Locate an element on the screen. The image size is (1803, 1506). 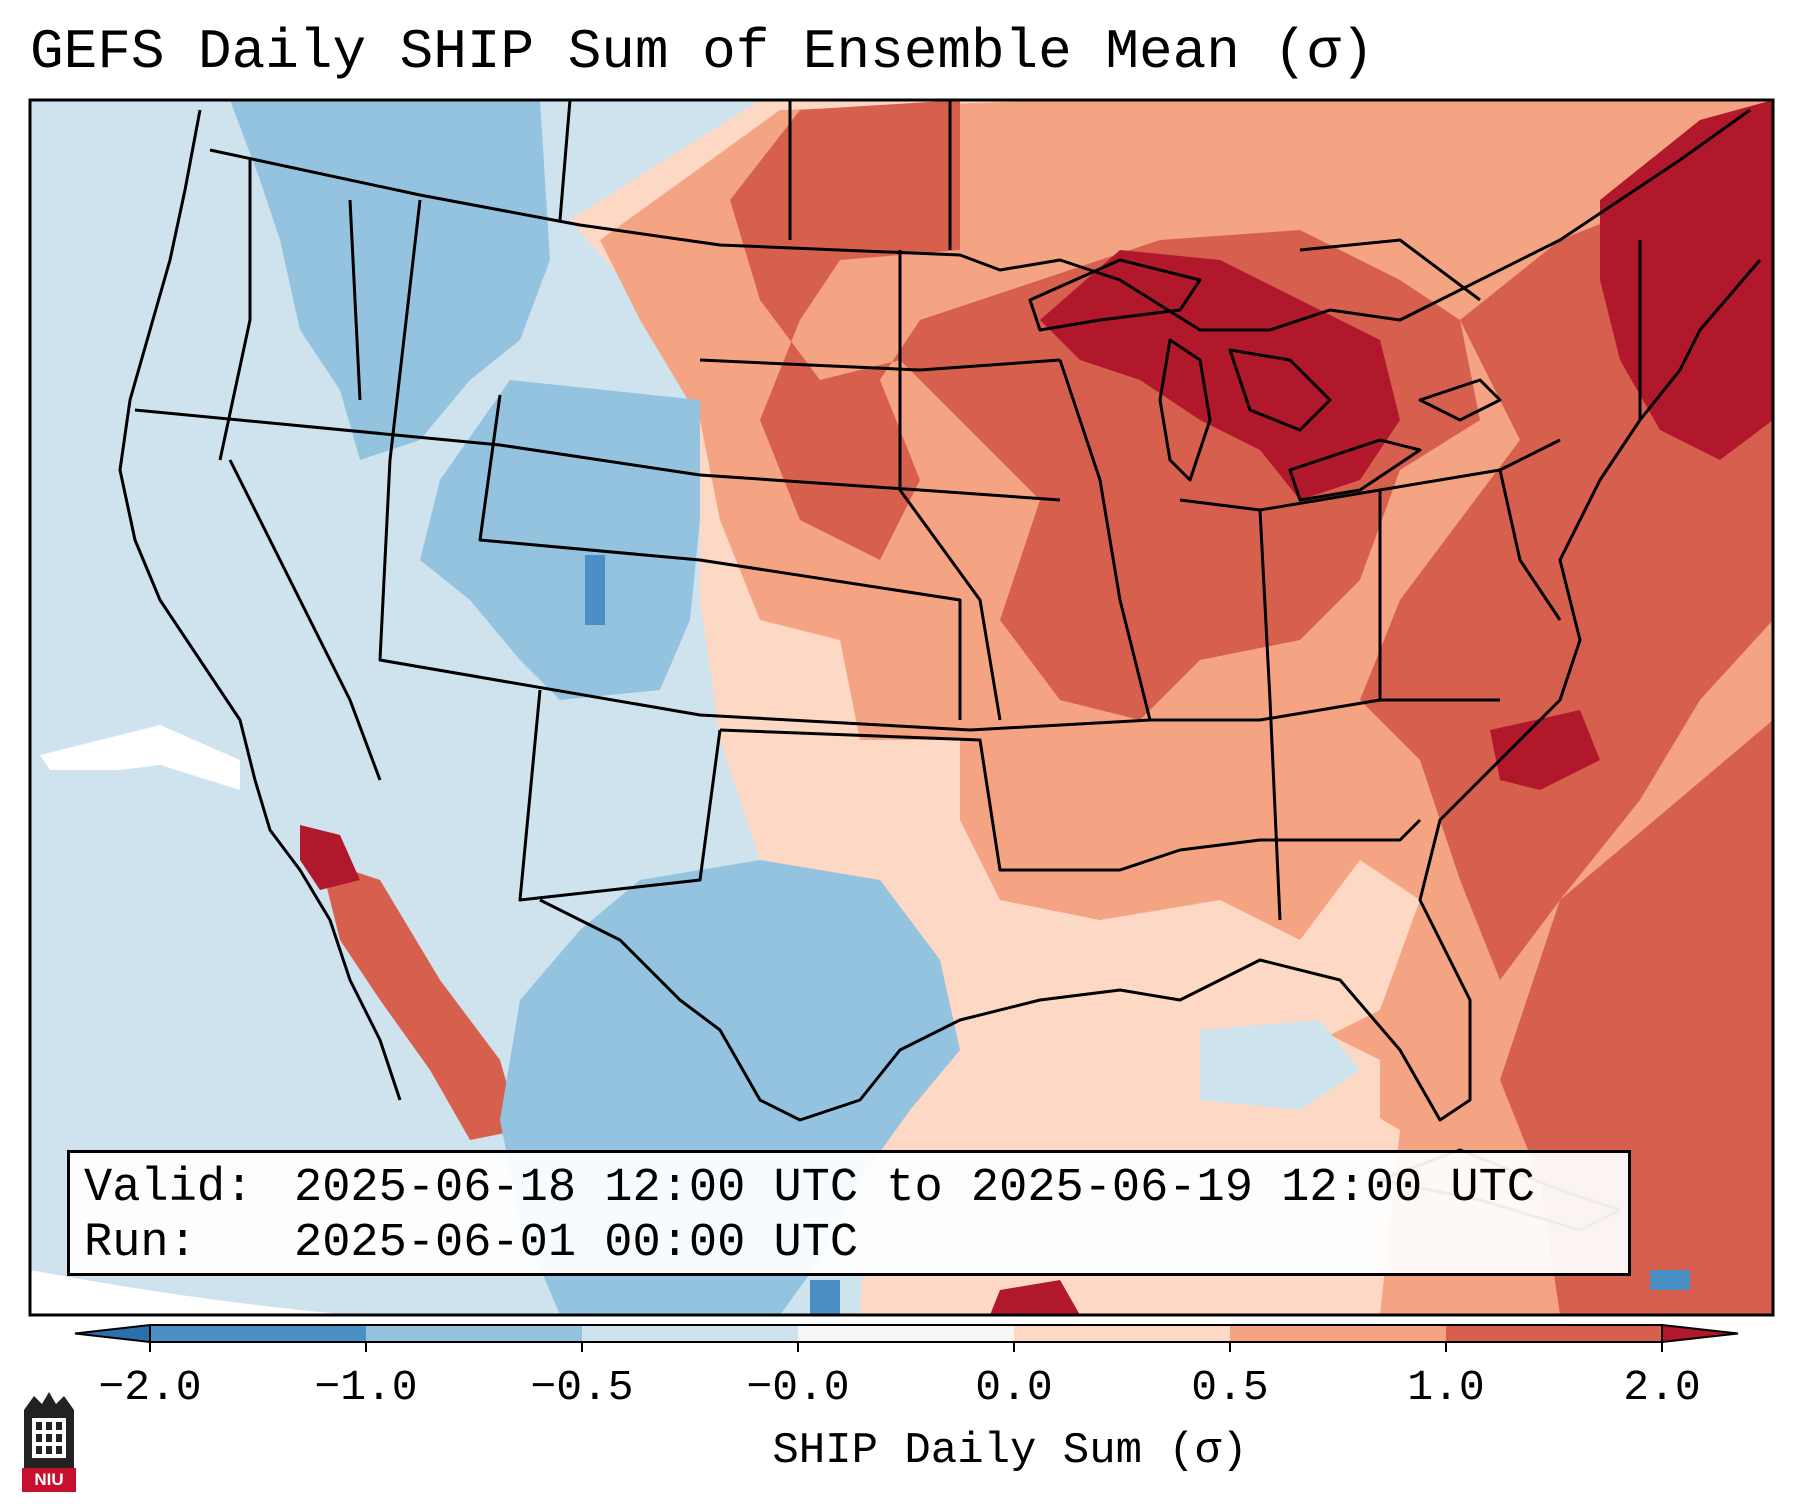
colorbar-label: SHIP Daily Sum (σ) is located at coordinates (1010, 1451).